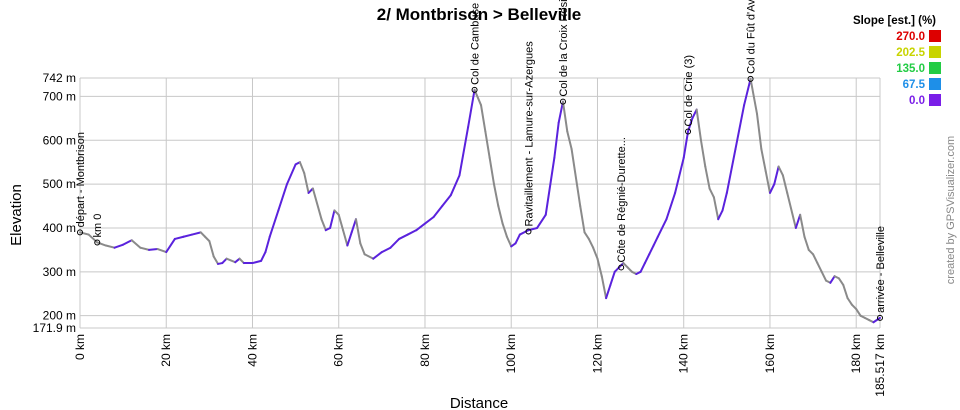 The width and height of the screenshot is (960, 410). Describe the element at coordinates (425, 350) in the screenshot. I see `x-tick-label: 80 km` at that location.